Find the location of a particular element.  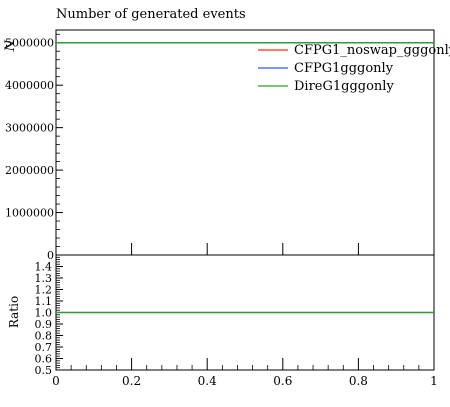

ratio-y-tick-label: 0.9 is located at coordinates (44, 324).